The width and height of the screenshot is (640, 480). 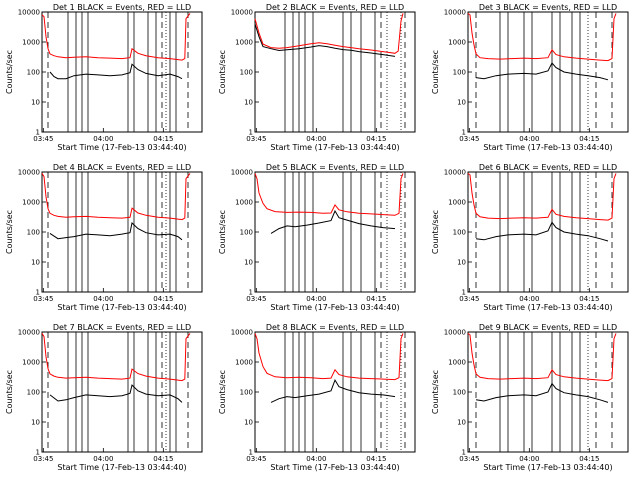 What do you see at coordinates (335, 7) in the screenshot?
I see `panel-title: Det 2 BLACK = Events, RED = LLD` at bounding box center [335, 7].